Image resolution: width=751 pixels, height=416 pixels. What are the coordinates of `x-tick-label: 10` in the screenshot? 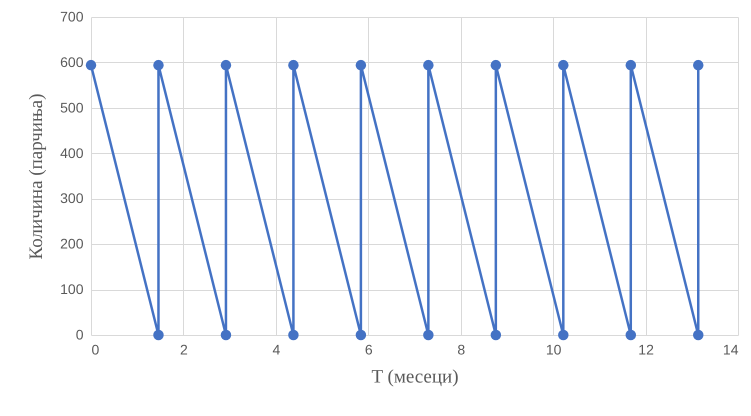 It's located at (554, 350).